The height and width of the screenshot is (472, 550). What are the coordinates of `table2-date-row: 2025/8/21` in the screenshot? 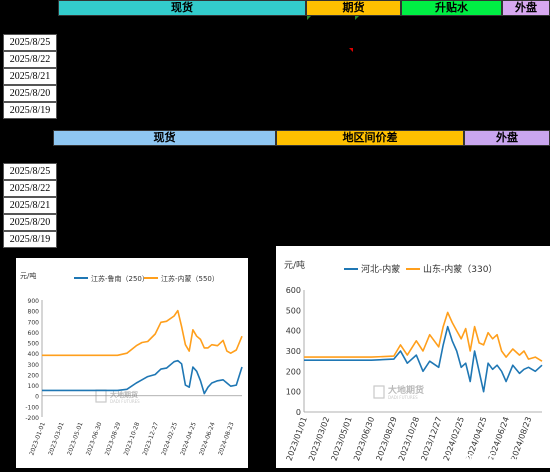 It's located at (30, 205).